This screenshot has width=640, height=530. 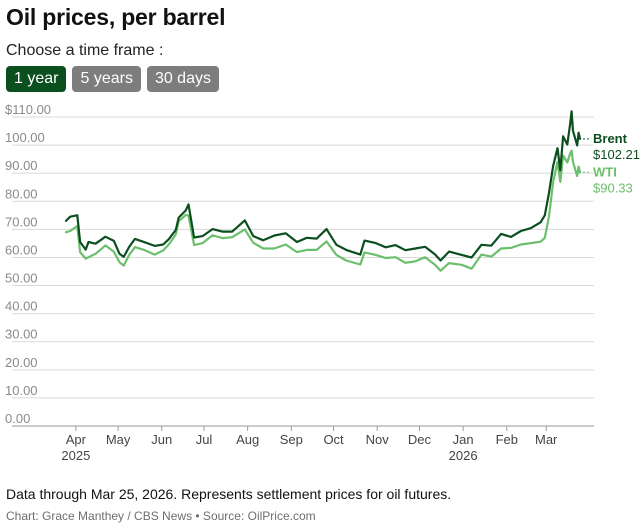 I want to click on y-tick-label: 60.00, so click(x=21, y=249).